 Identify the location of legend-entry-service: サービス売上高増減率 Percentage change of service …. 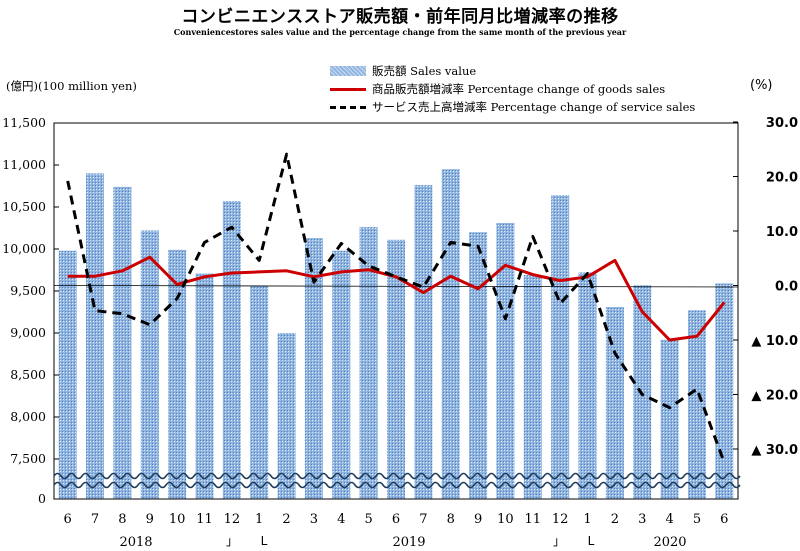
(512, 107).